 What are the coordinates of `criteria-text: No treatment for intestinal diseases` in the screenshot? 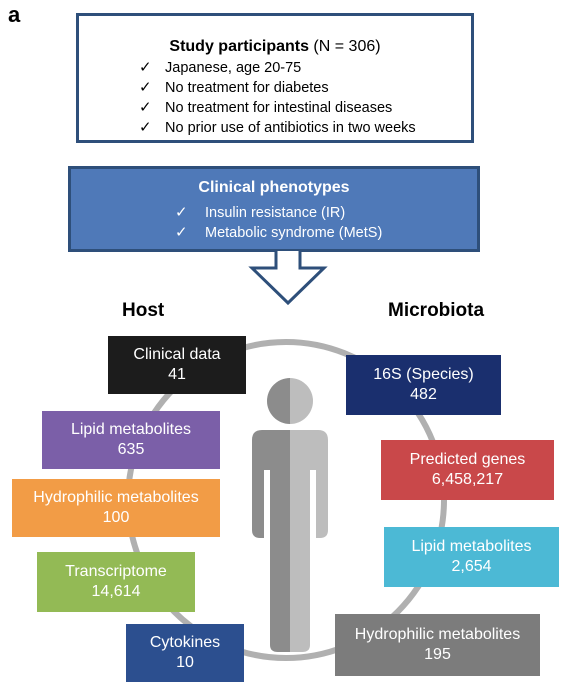 It's located at (279, 108).